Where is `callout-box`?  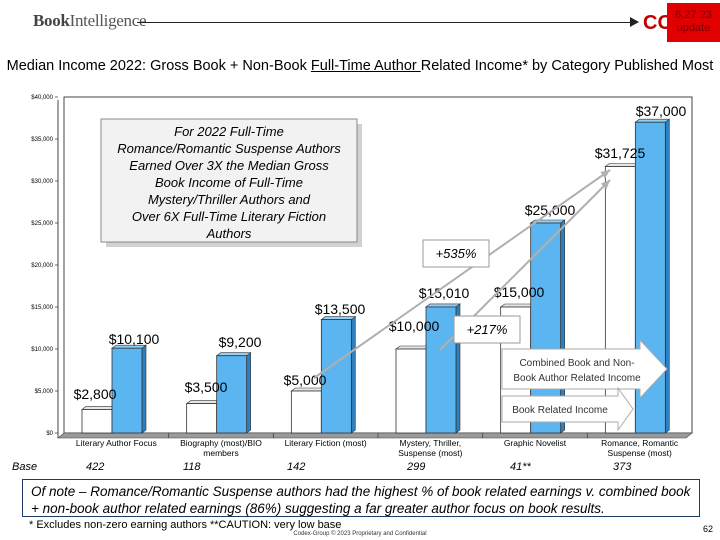
callout-box is located at coordinates (229, 180).